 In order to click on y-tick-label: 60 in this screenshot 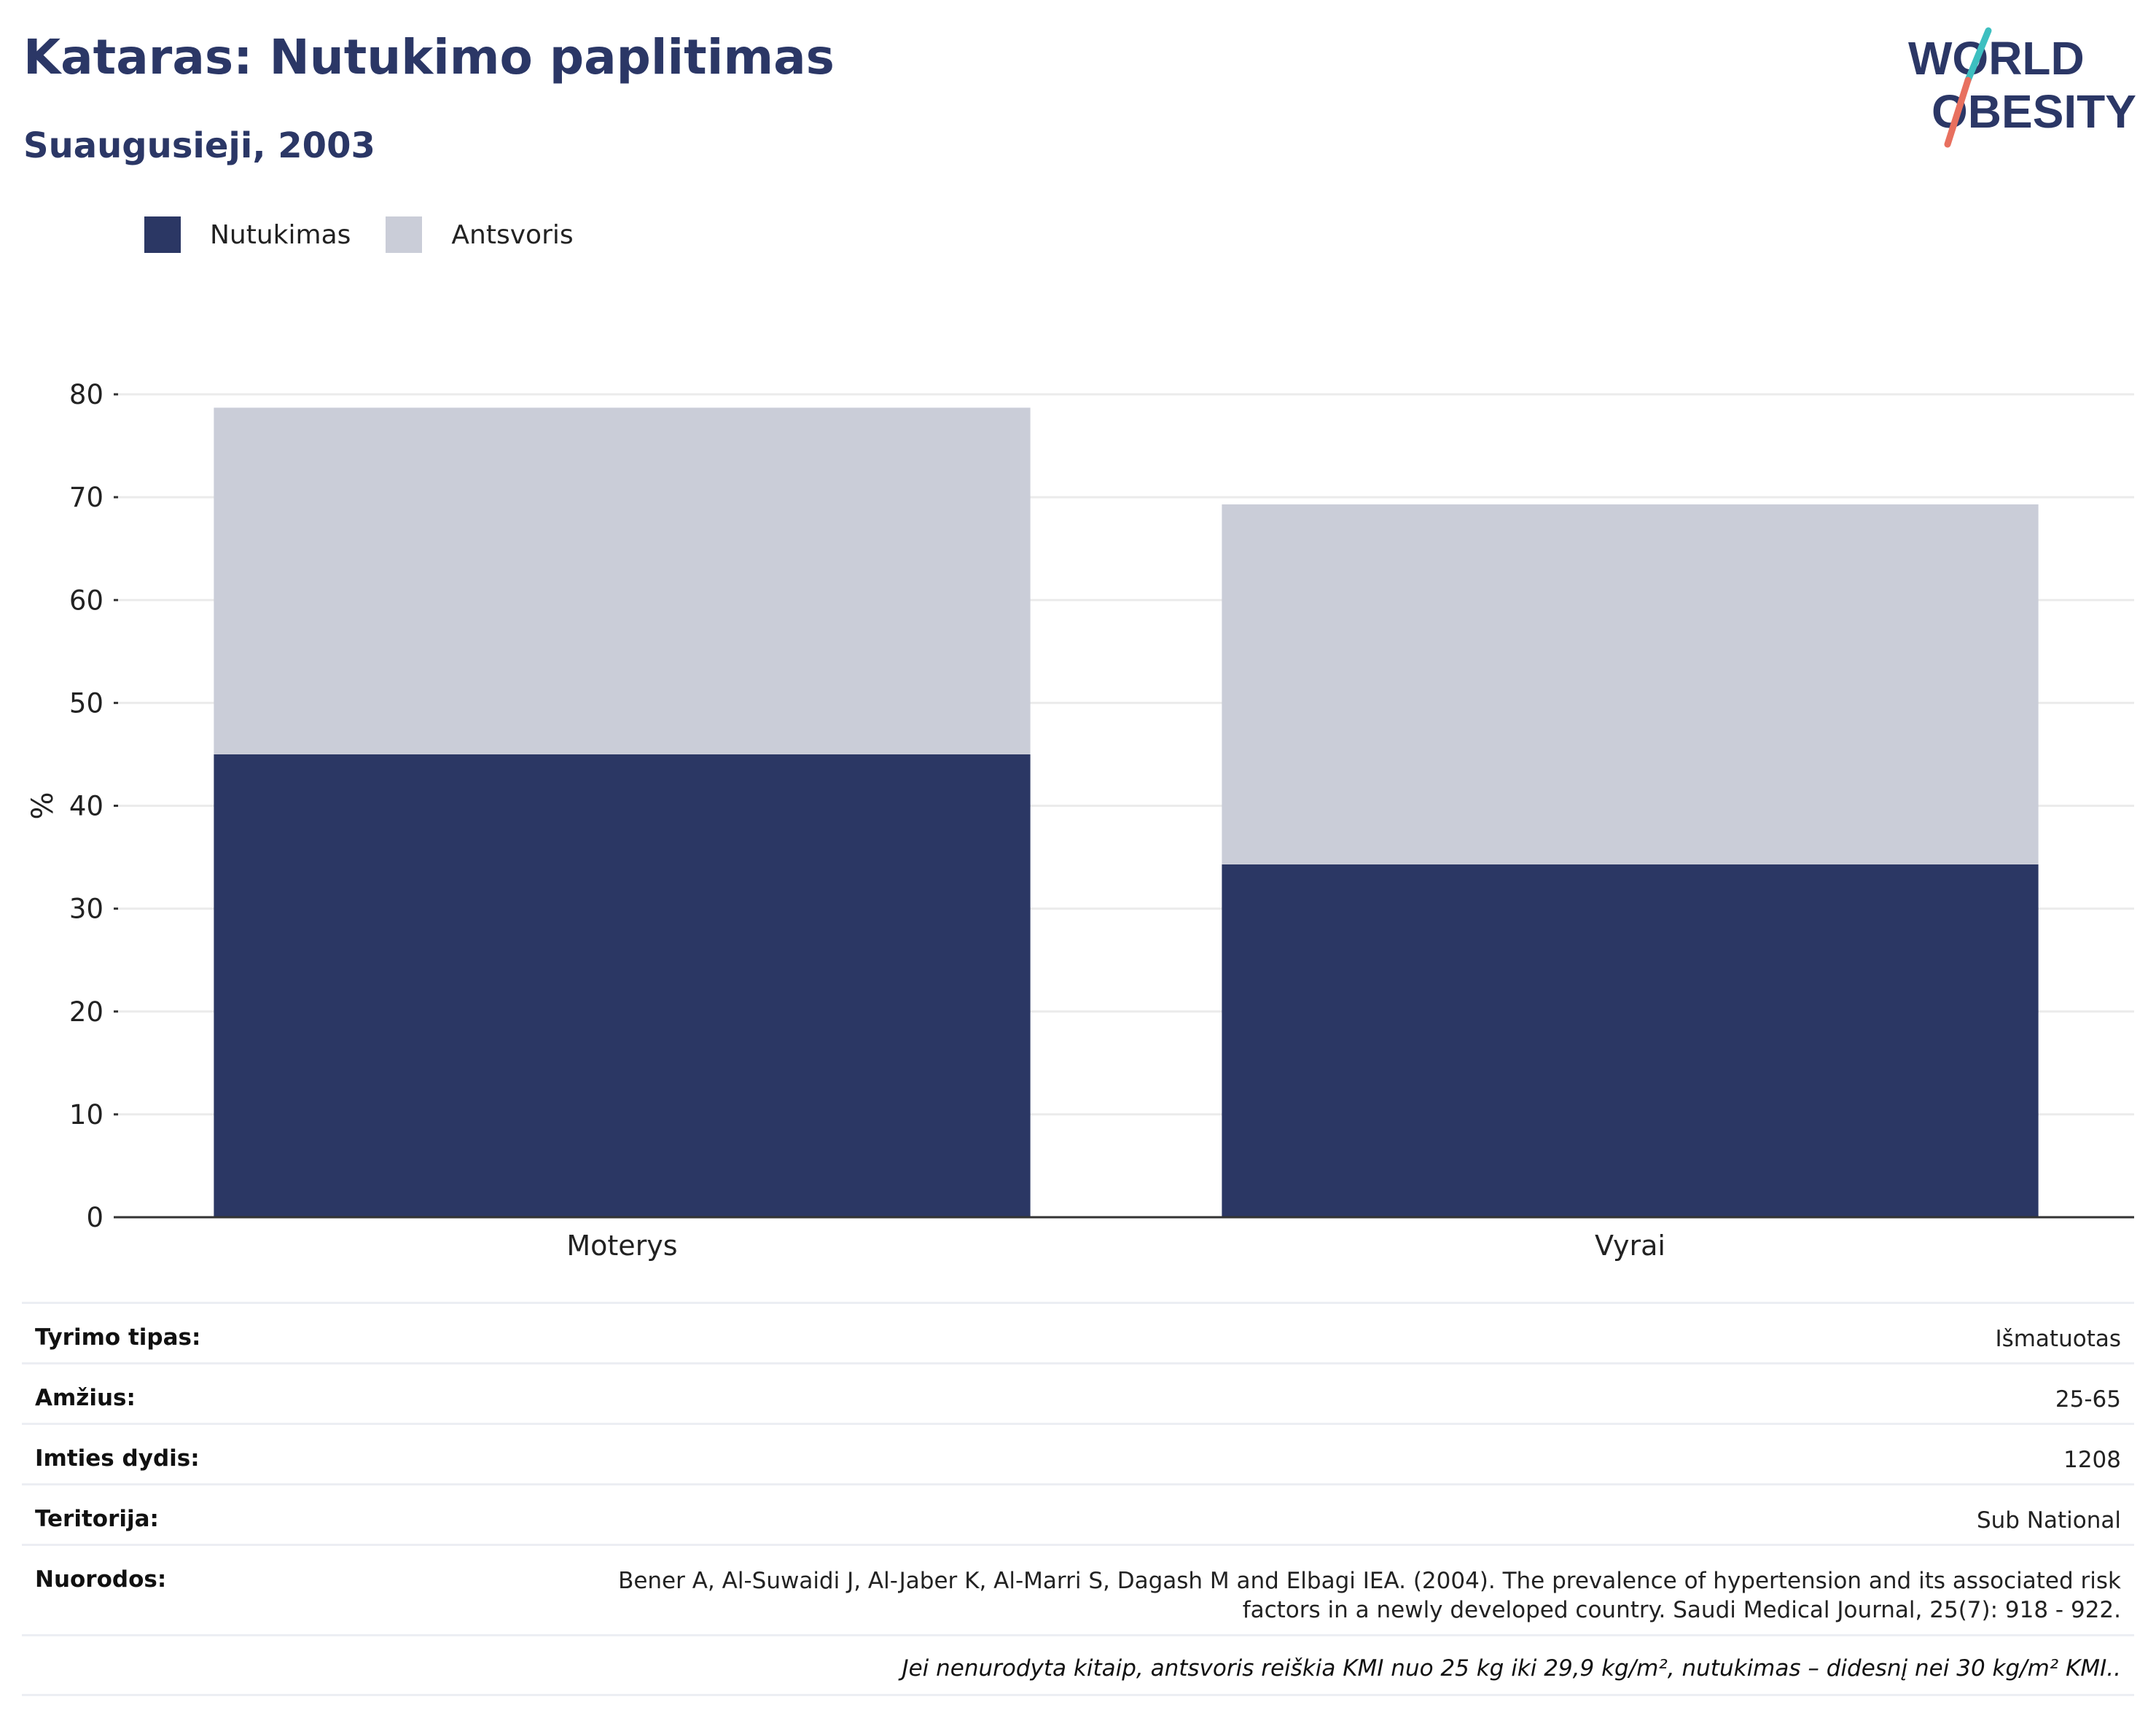, I will do `click(86, 600)`.